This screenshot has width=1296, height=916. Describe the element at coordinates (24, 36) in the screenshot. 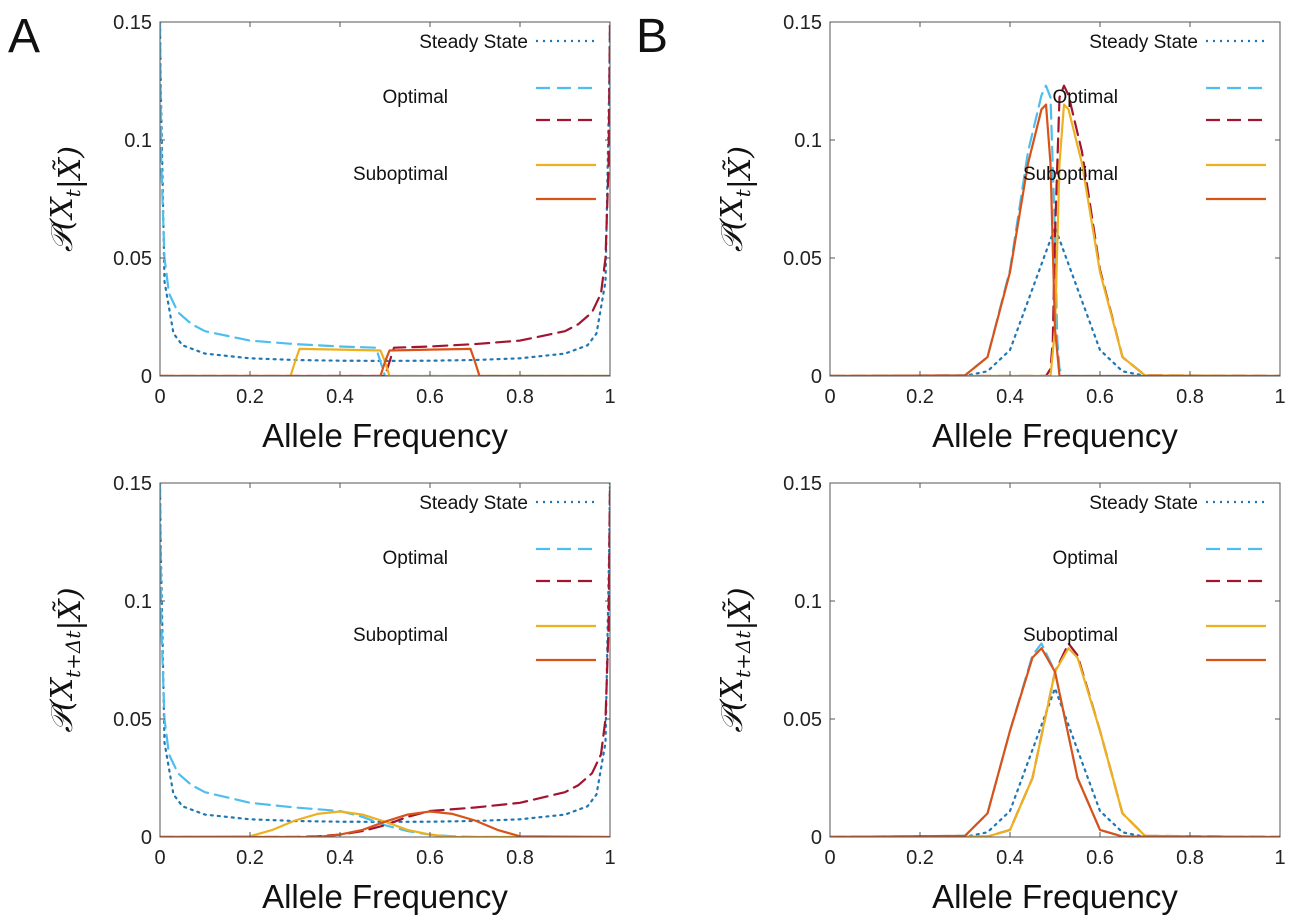

I see `panel-letter-a: A` at that location.